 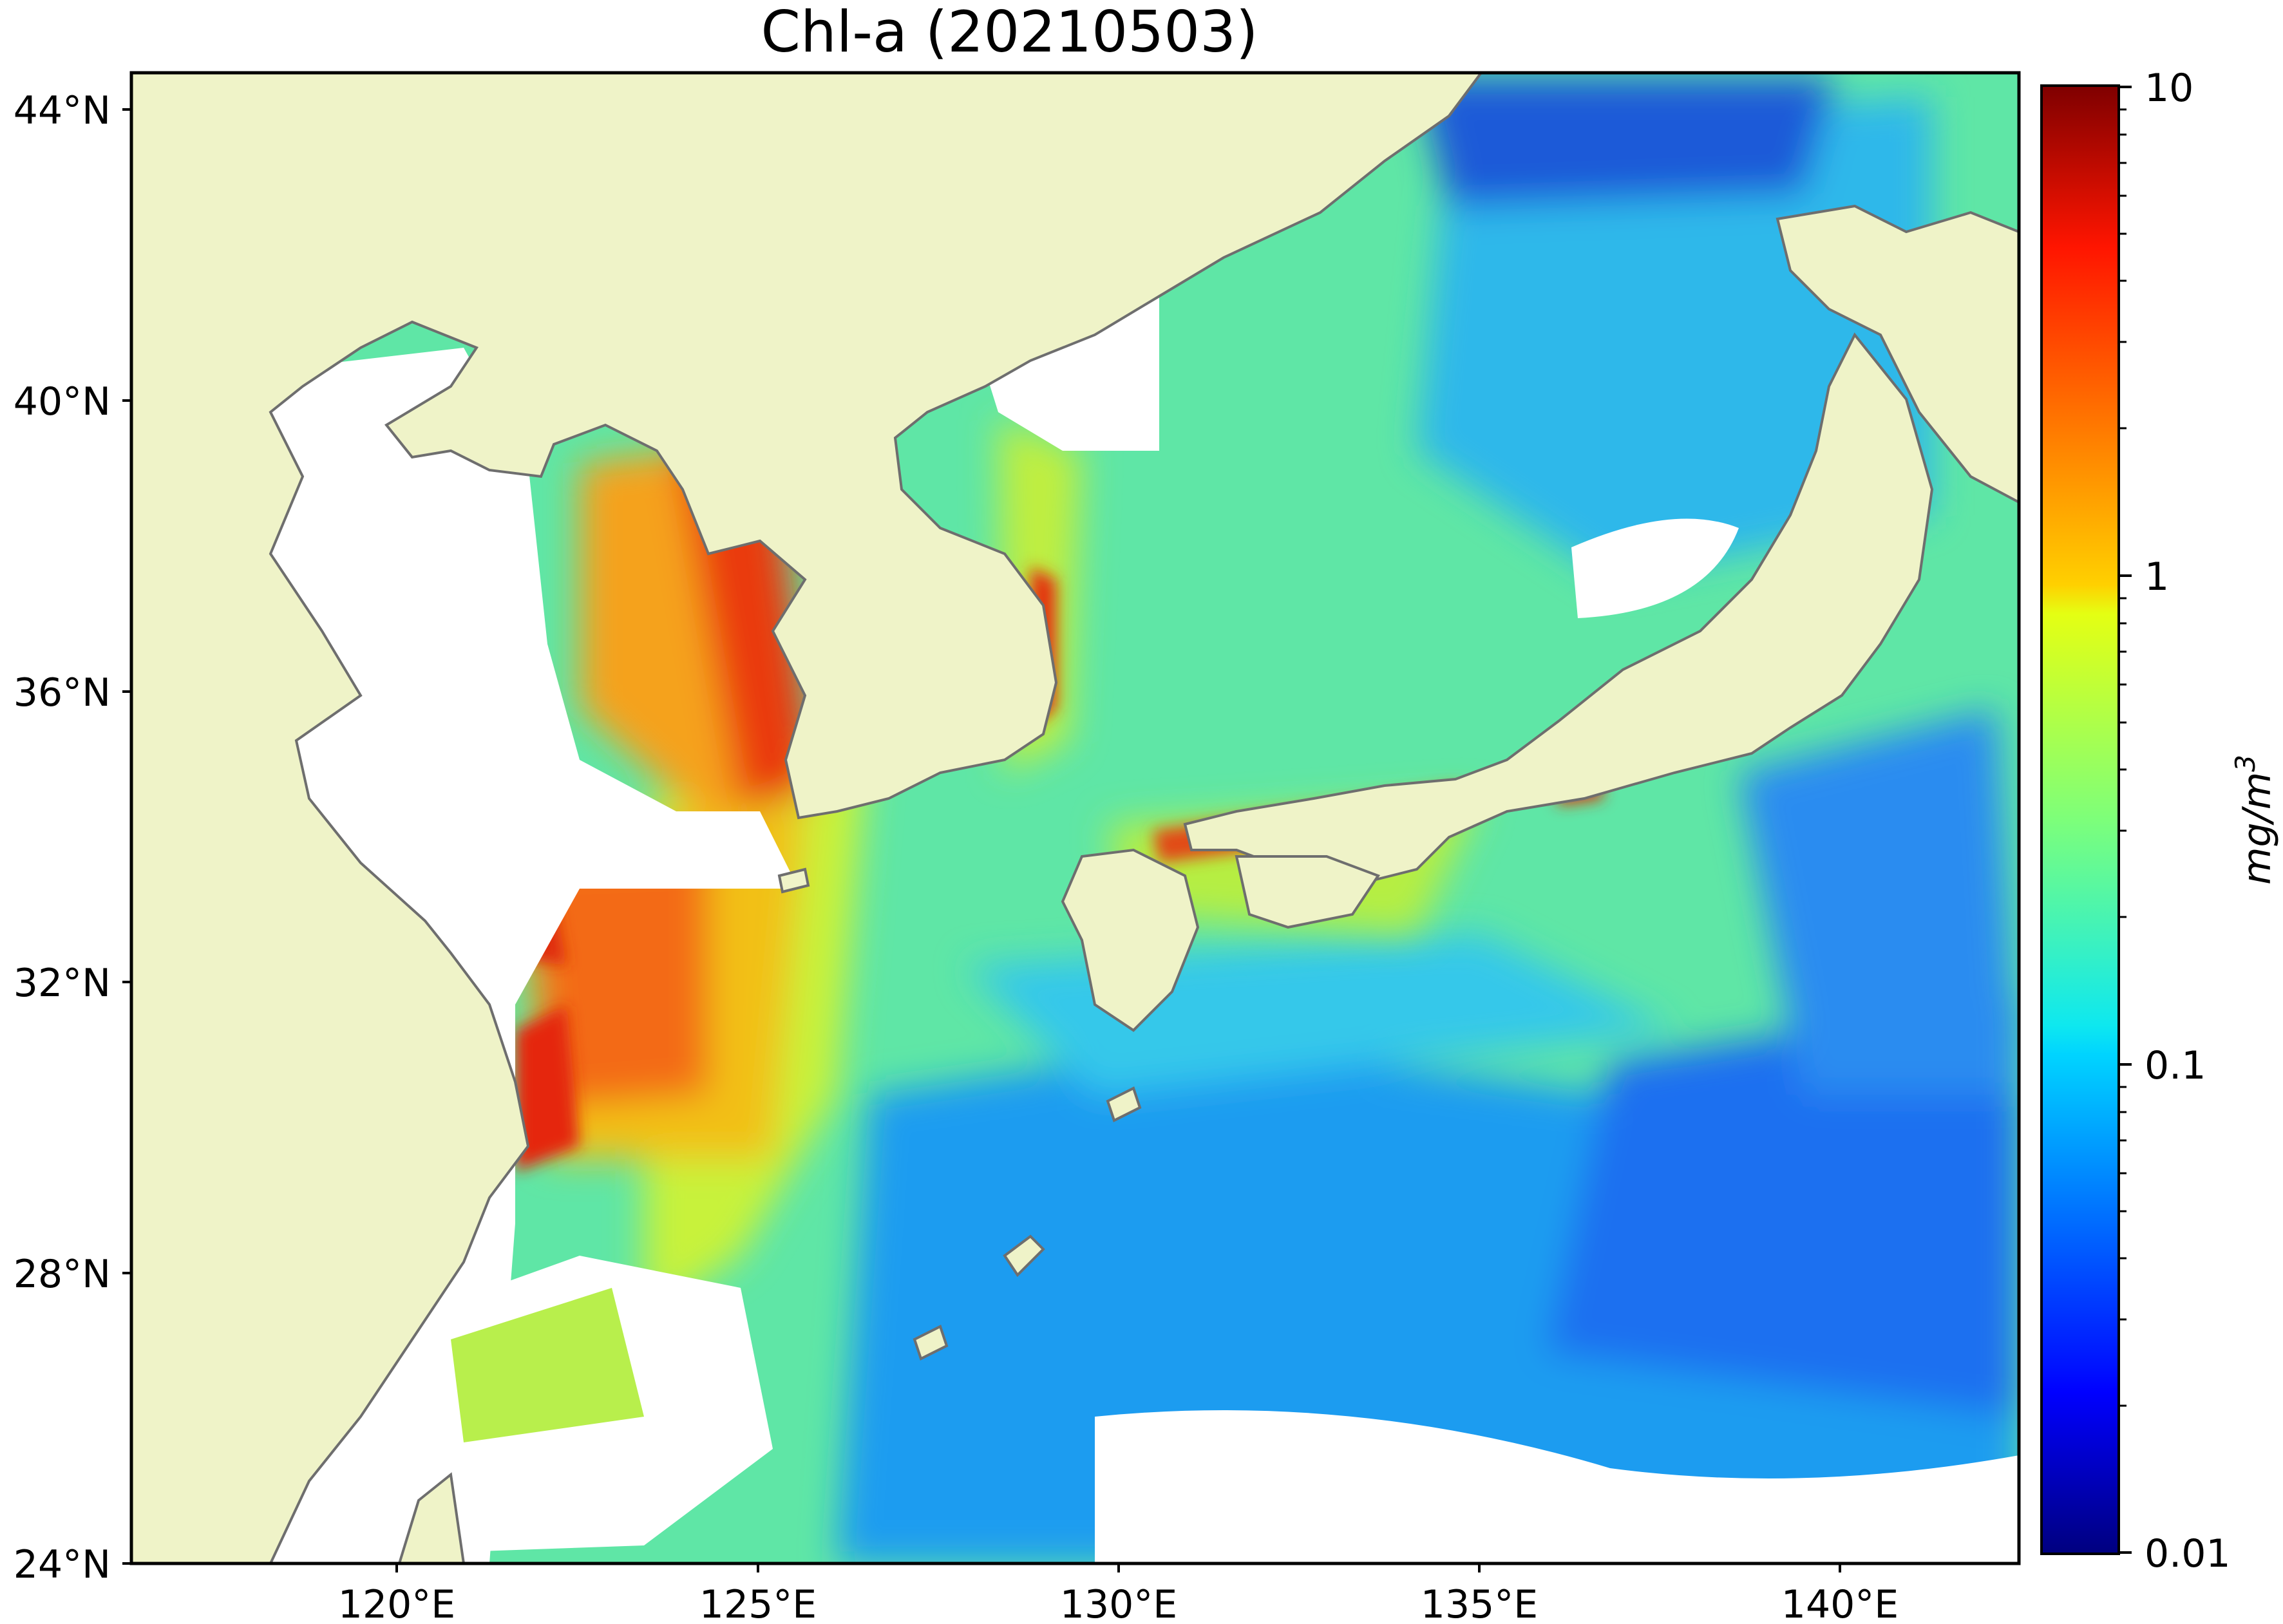 I want to click on colorbar-major-ticks, so click(x=2125, y=820).